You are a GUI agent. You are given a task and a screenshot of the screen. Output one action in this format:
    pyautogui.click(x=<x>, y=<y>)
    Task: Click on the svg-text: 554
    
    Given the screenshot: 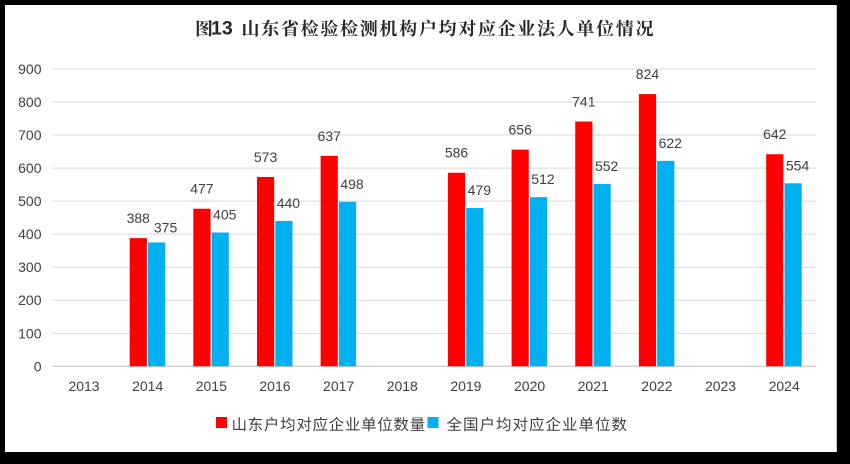 What is the action you would take?
    pyautogui.click(x=798, y=165)
    